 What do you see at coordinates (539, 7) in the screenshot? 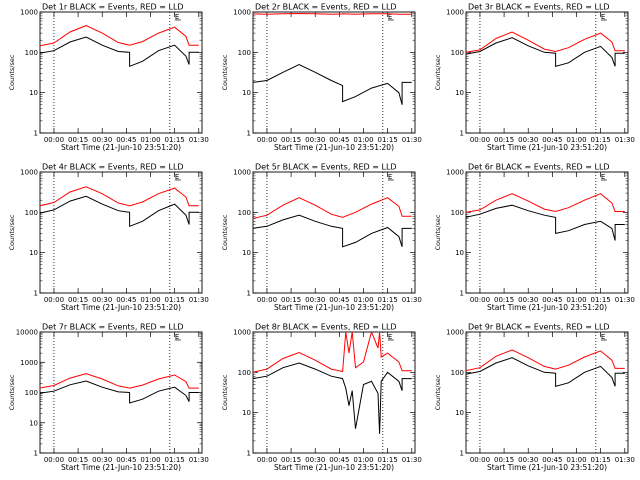
I see `panel-title: Det 3r BLACK = Events, RED = LLD` at bounding box center [539, 7].